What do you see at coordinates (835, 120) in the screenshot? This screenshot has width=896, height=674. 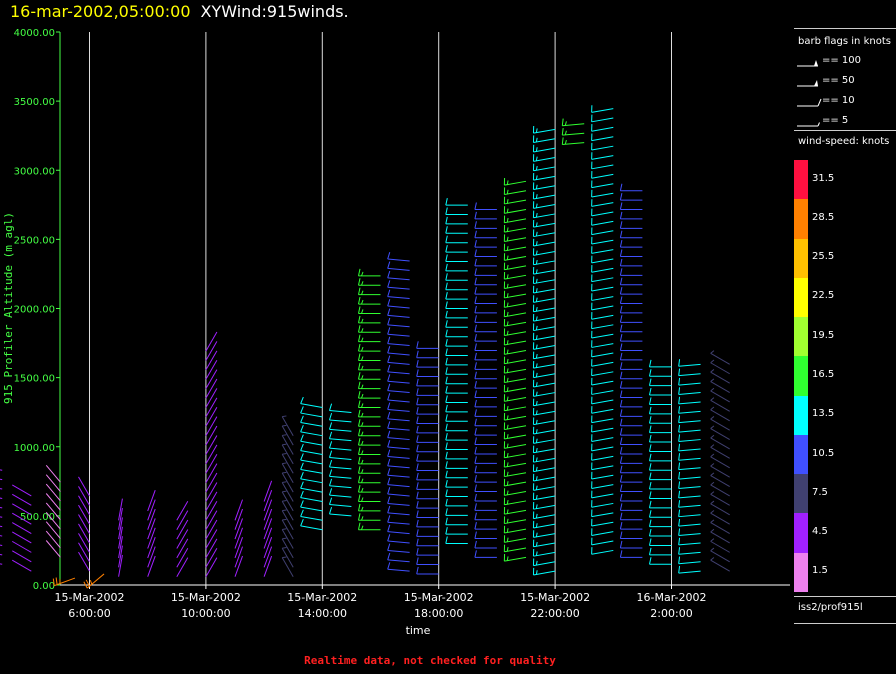 I see `barb-legend-label: == 5` at bounding box center [835, 120].